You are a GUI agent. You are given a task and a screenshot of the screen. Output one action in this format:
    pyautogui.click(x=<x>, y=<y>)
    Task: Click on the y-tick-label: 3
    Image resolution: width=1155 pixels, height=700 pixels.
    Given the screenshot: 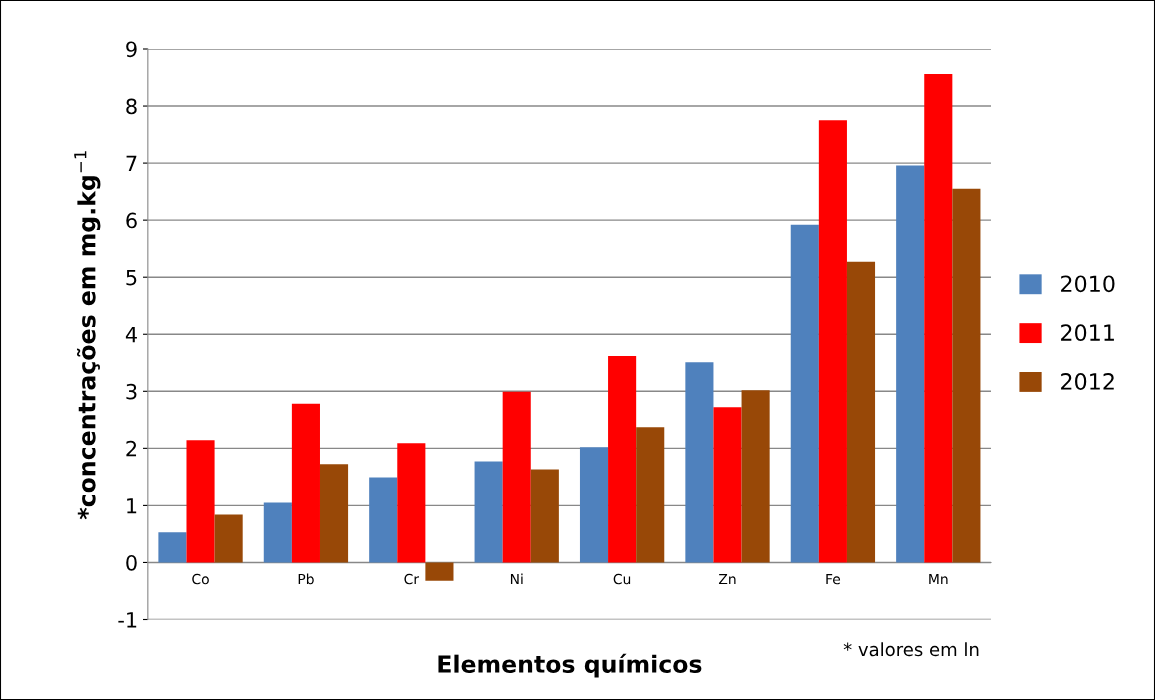 What is the action you would take?
    pyautogui.click(x=131, y=391)
    